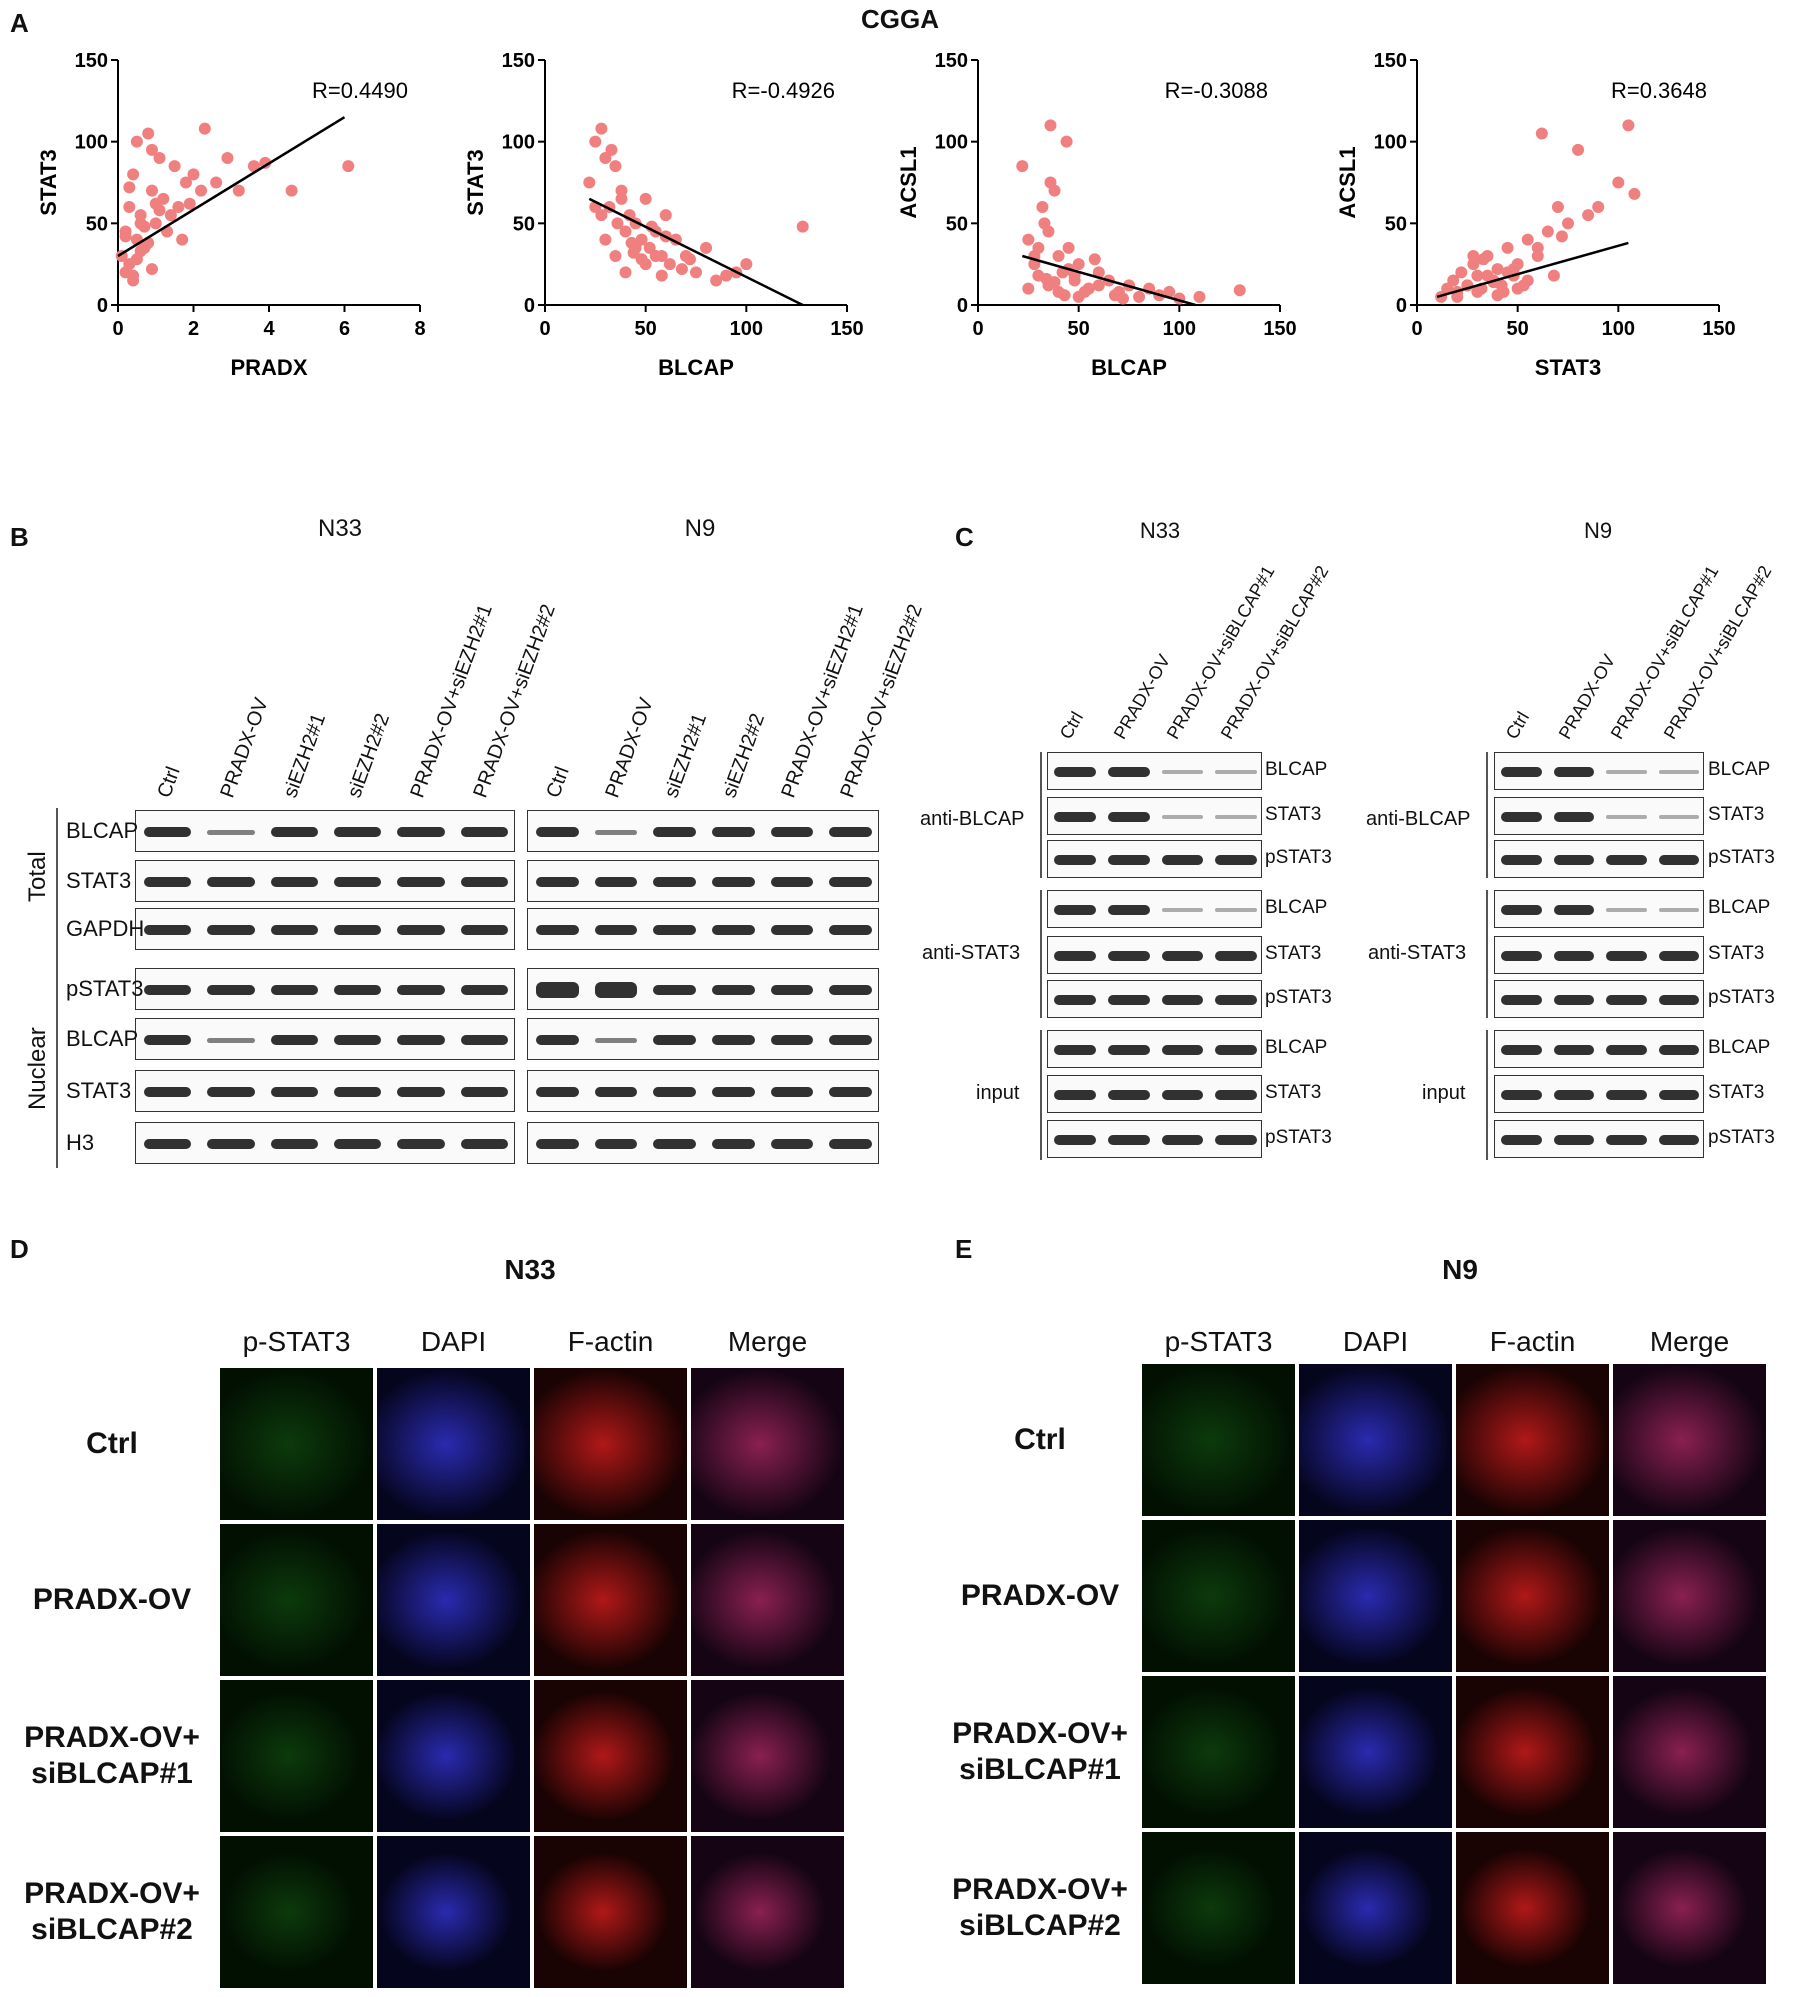 The image size is (1797, 1997). Describe the element at coordinates (117, 329) in the screenshot. I see `x-tick-label: 0` at that location.